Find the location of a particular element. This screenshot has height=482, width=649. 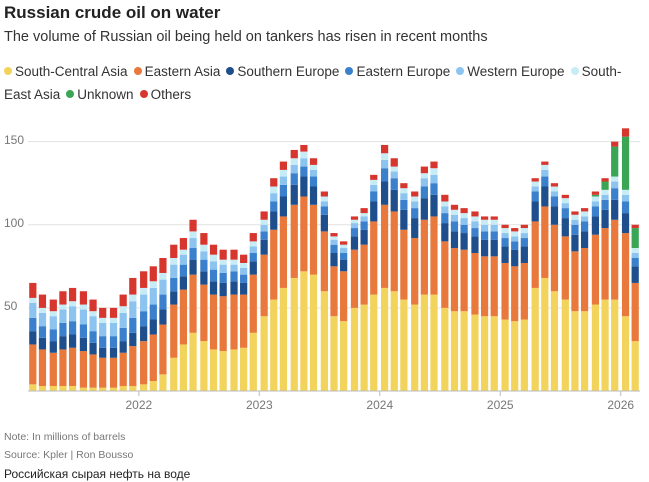

x-tick-label: 2023 is located at coordinates (259, 405).